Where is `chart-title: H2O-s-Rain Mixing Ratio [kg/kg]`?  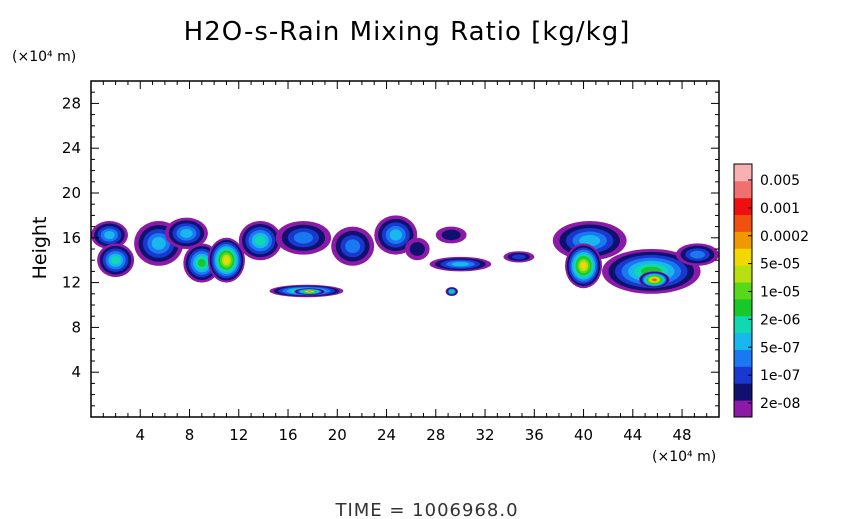 chart-title: H2O-s-Rain Mixing Ratio [kg/kg] is located at coordinates (407, 32).